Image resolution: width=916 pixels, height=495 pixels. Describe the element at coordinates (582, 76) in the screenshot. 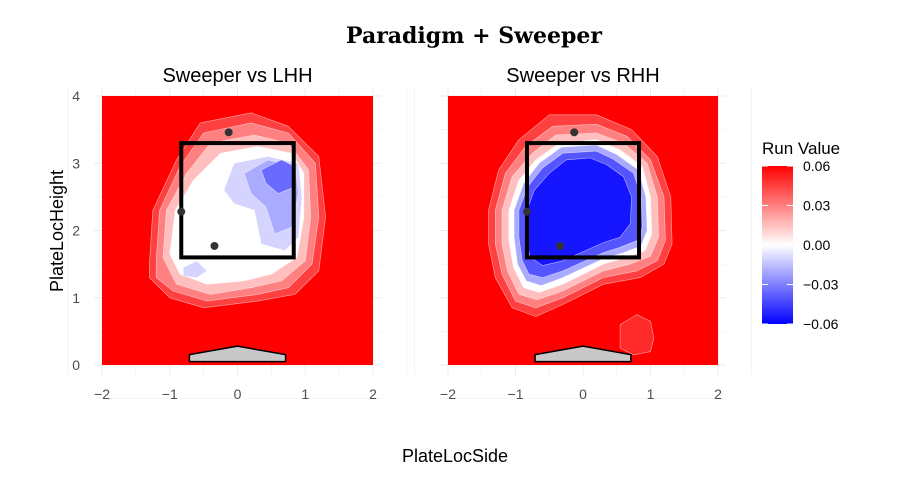

I see `panel-title-rhh: Sweeper vs RHH` at that location.